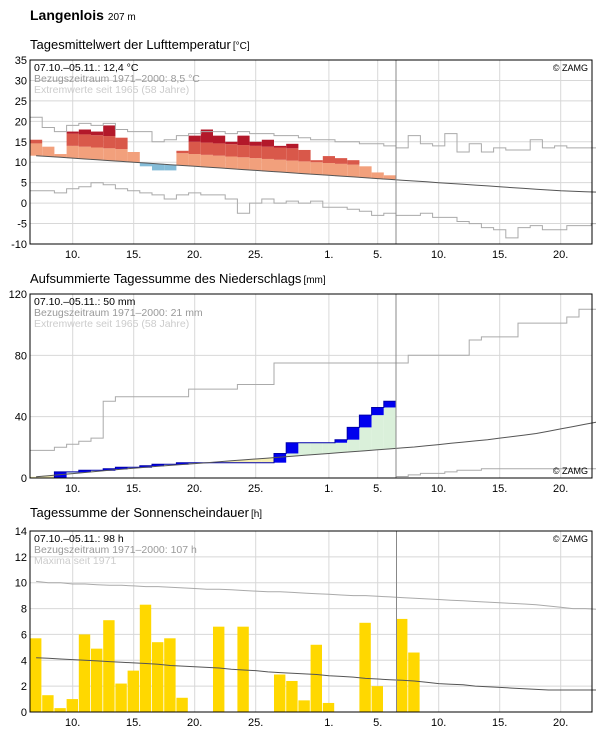 This screenshot has height=740, width=596. What do you see at coordinates (130, 44) in the screenshot?
I see `temperature-title-text: Tagesmittelwert der Lufttemperatur` at bounding box center [130, 44].